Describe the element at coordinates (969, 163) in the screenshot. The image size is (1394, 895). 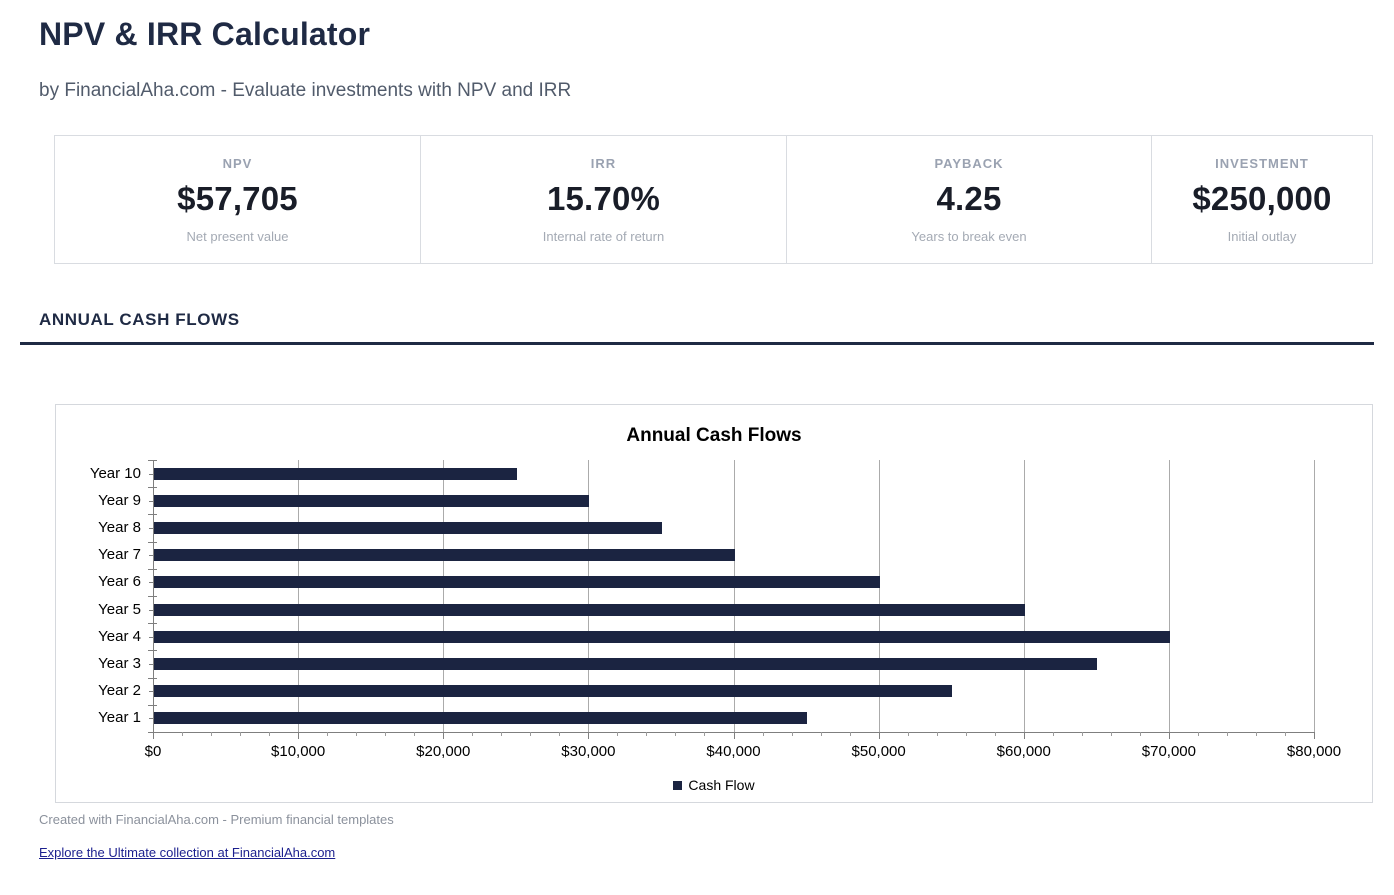
I see `metric-label: PAYBACK` at that location.